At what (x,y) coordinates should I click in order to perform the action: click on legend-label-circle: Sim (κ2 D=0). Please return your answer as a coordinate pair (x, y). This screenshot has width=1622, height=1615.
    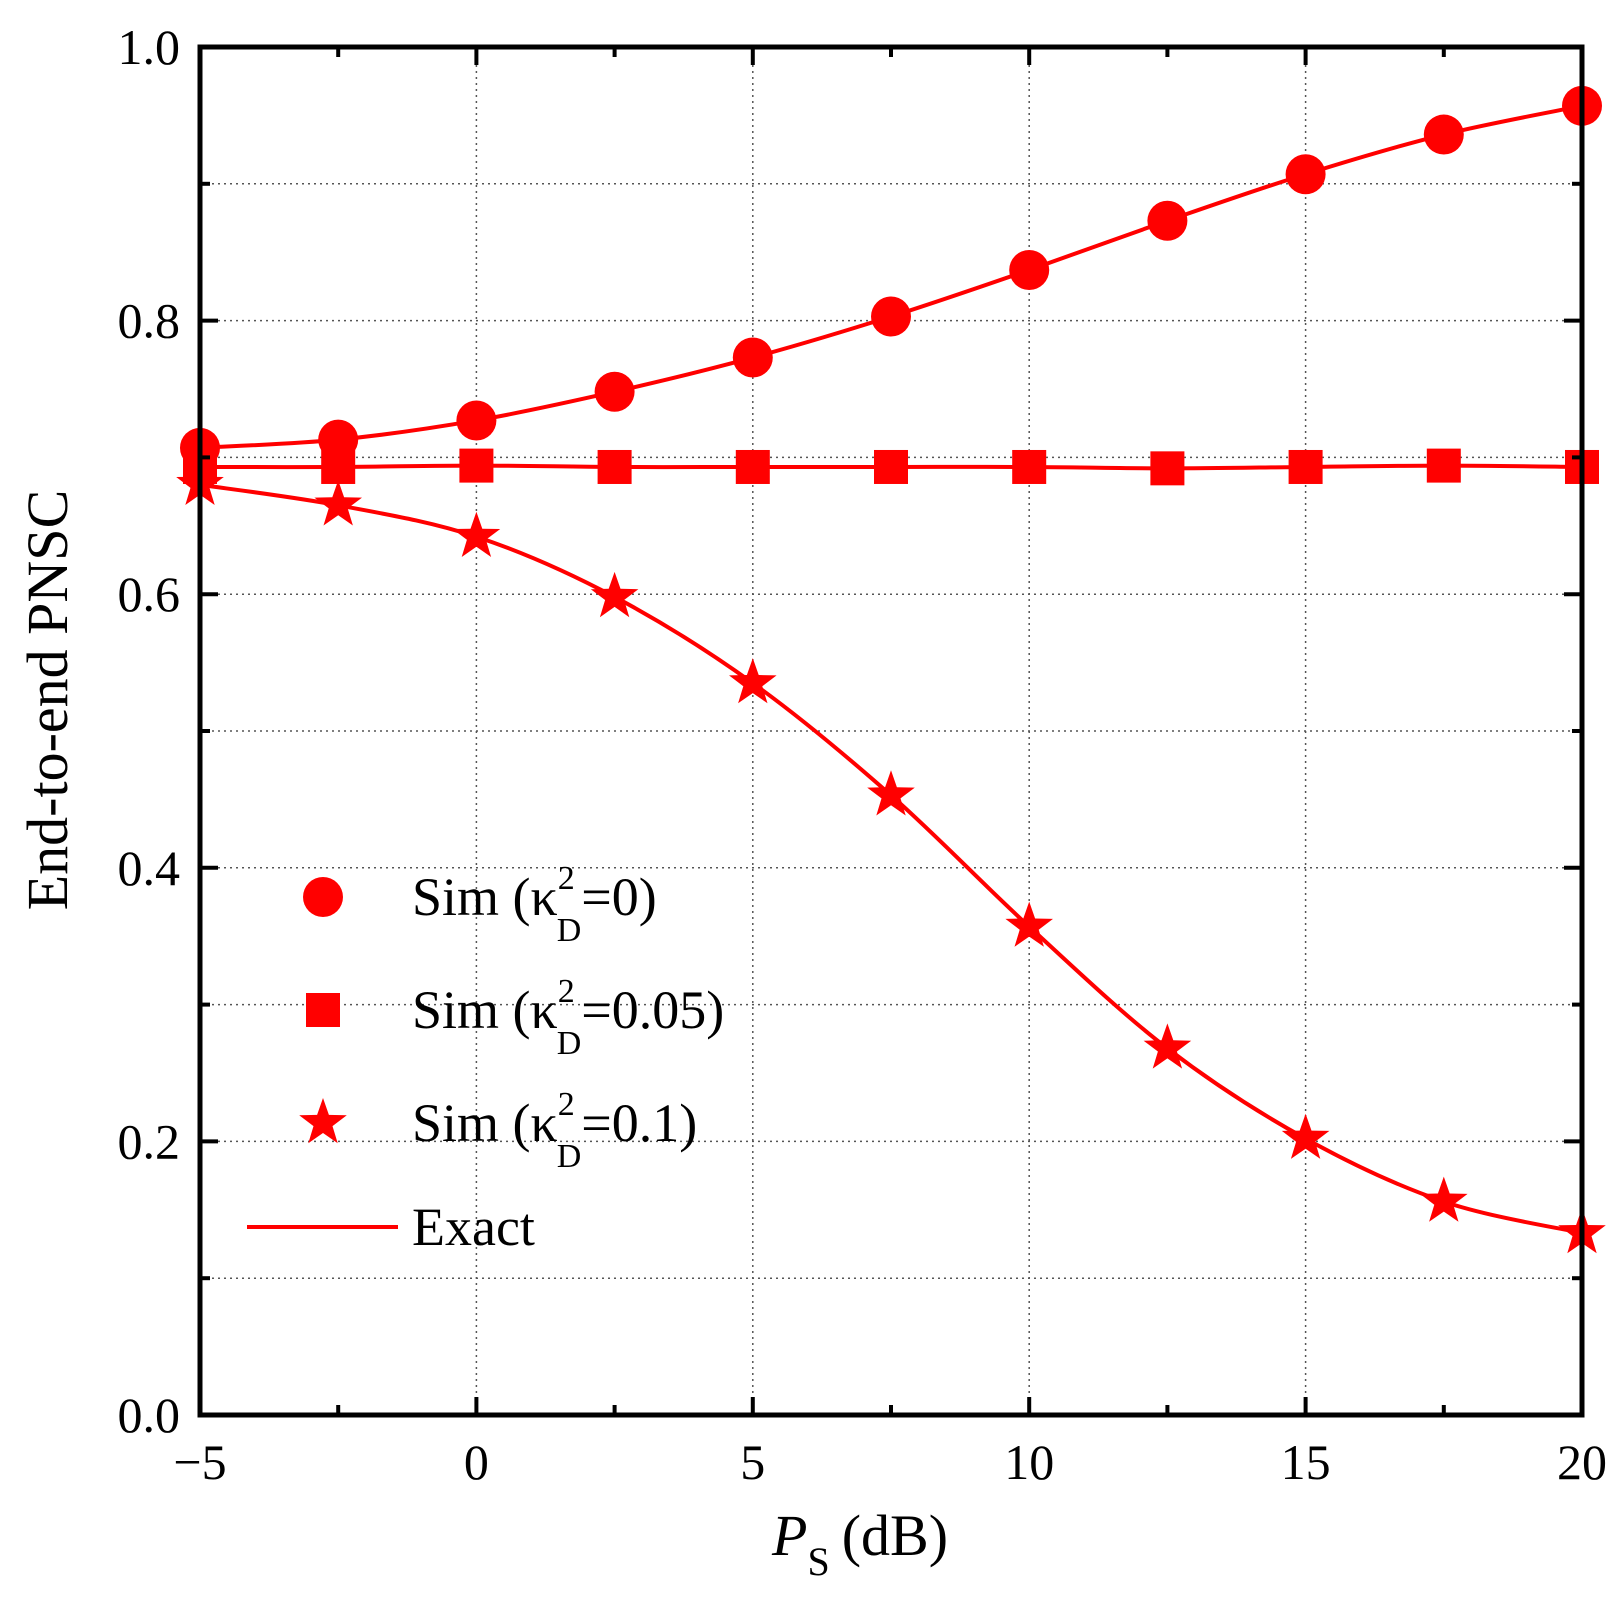
    Looking at the image, I should click on (534, 904).